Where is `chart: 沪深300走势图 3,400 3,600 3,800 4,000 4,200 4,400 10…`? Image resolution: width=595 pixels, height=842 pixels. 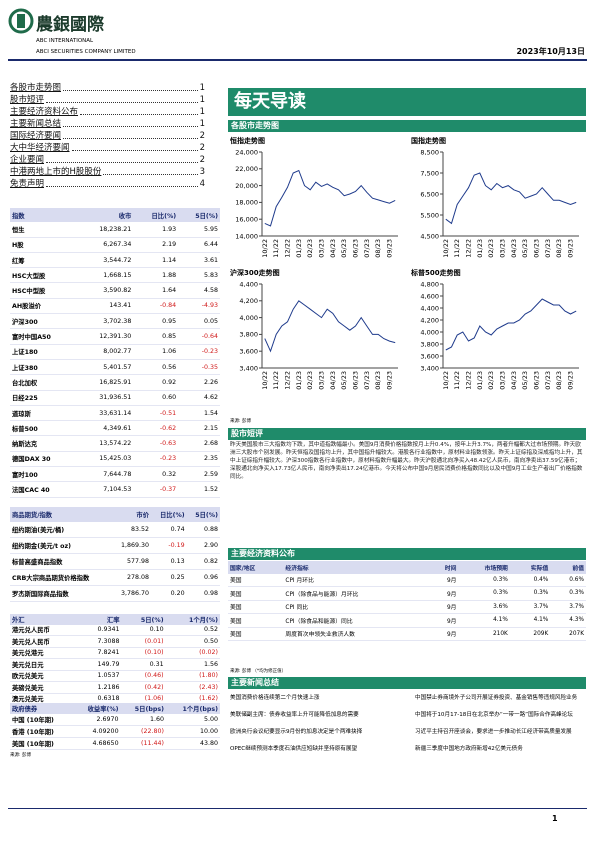 chart: 沪深300走势图 3,400 3,600 3,800 4,000 4,200 4,400 10… is located at coordinates (314, 329).